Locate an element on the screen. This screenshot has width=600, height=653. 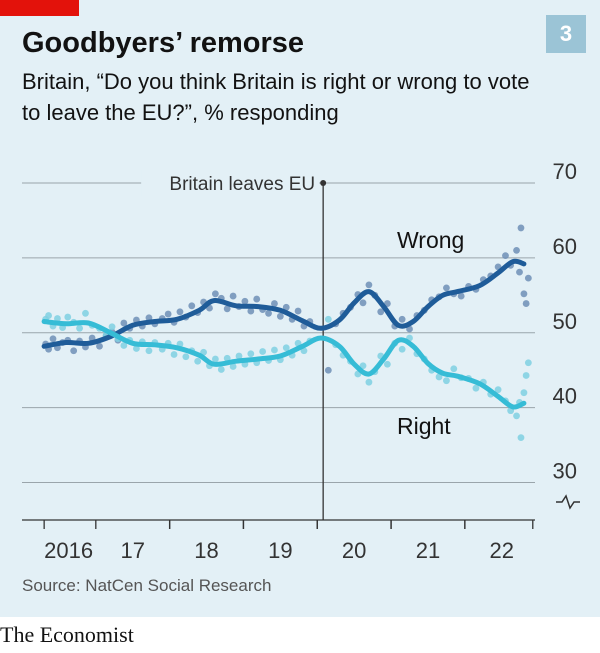
series-label-right: Right is located at coordinates (424, 426).